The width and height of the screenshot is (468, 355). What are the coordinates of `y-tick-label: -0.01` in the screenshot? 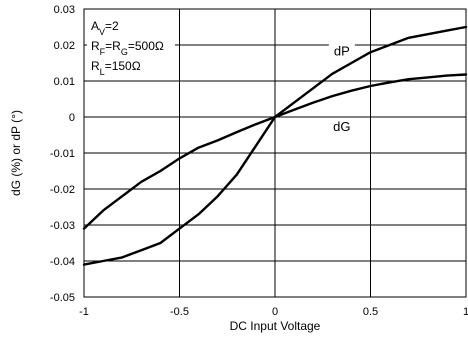 It's located at (62, 154).